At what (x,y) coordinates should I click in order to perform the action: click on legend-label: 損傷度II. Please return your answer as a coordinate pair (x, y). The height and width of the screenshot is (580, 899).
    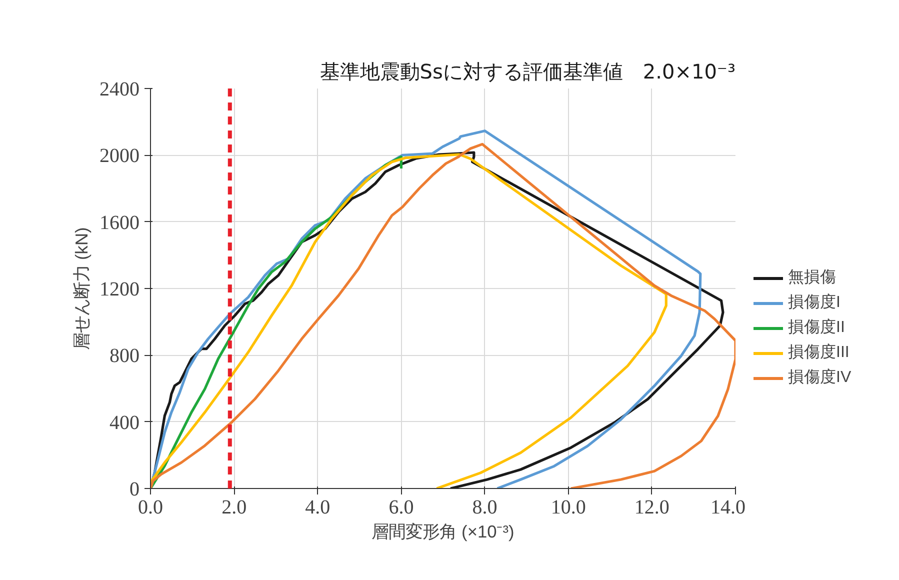
    Looking at the image, I should click on (816, 328).